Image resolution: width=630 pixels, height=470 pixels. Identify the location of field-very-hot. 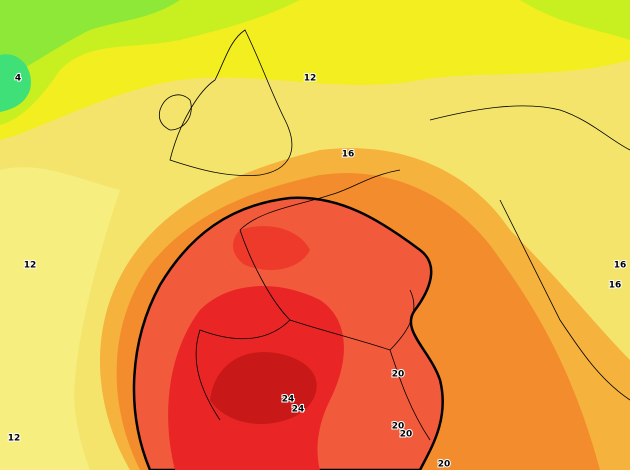
(263, 388).